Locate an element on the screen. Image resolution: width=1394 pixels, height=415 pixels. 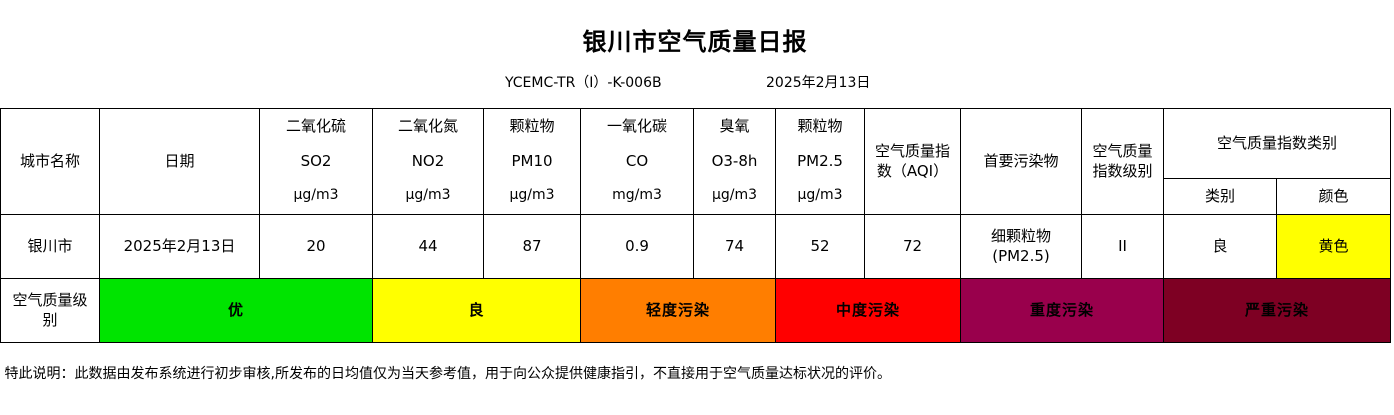
level-severe-pollution: 严重污染 is located at coordinates (1277, 310).